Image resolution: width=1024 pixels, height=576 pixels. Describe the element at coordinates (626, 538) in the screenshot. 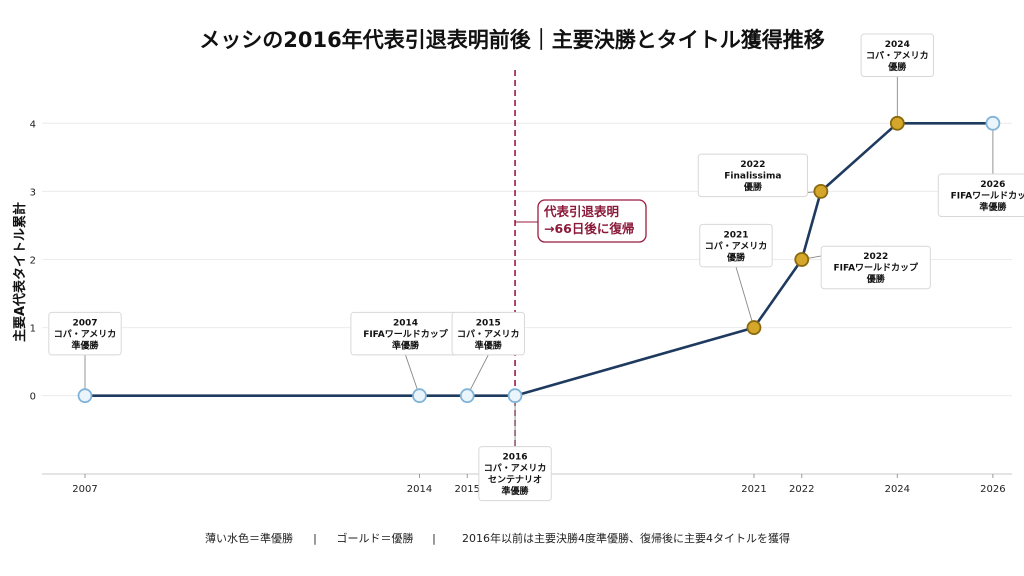

I see `footer-note: 2016年以前は主要決勝4度準優勝、復帰後に主要4タイトルを獲得` at that location.